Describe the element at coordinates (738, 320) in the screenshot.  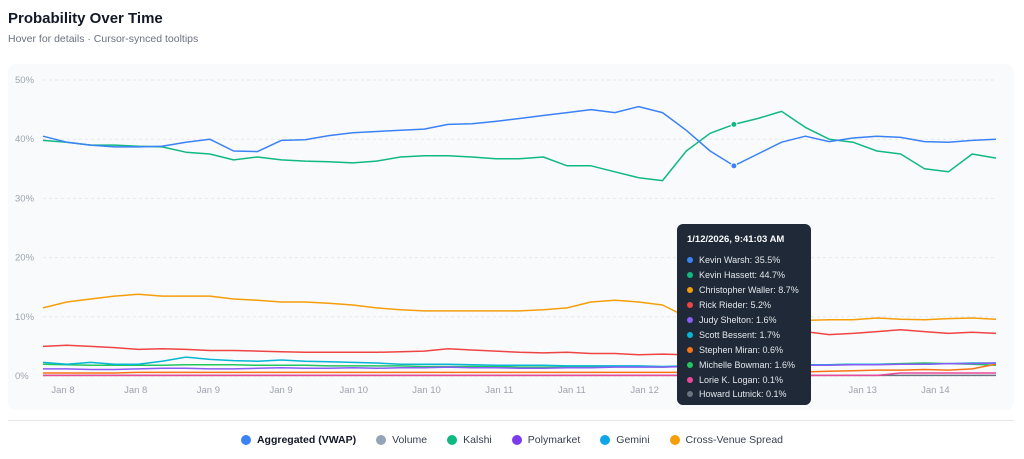
I see `tooltip-label: Judy Shelton: 1.6%` at that location.